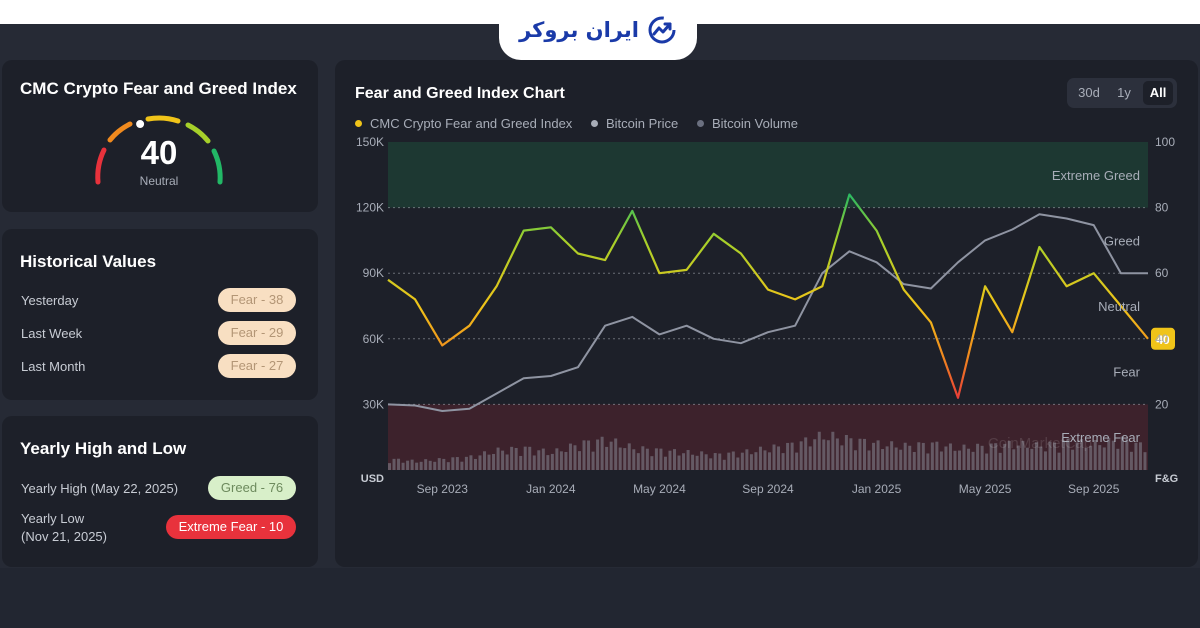 This screenshot has height=628, width=1200. I want to click on brand-logo-text: ایران بروکر, so click(579, 30).